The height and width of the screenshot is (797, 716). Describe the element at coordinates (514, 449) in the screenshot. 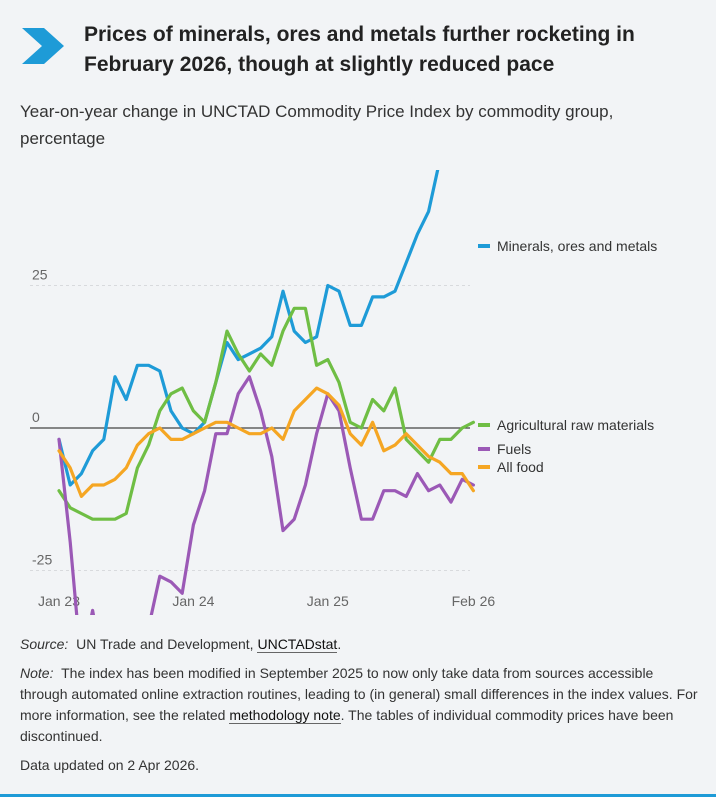

I see `legend-label: Fuels` at that location.